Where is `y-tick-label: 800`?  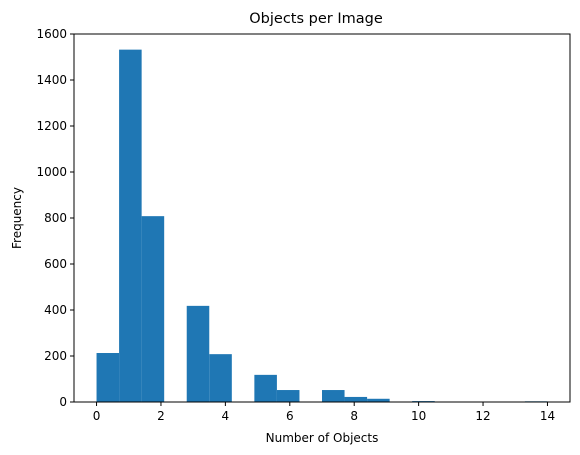
y-tick-label: 800 is located at coordinates (55, 218).